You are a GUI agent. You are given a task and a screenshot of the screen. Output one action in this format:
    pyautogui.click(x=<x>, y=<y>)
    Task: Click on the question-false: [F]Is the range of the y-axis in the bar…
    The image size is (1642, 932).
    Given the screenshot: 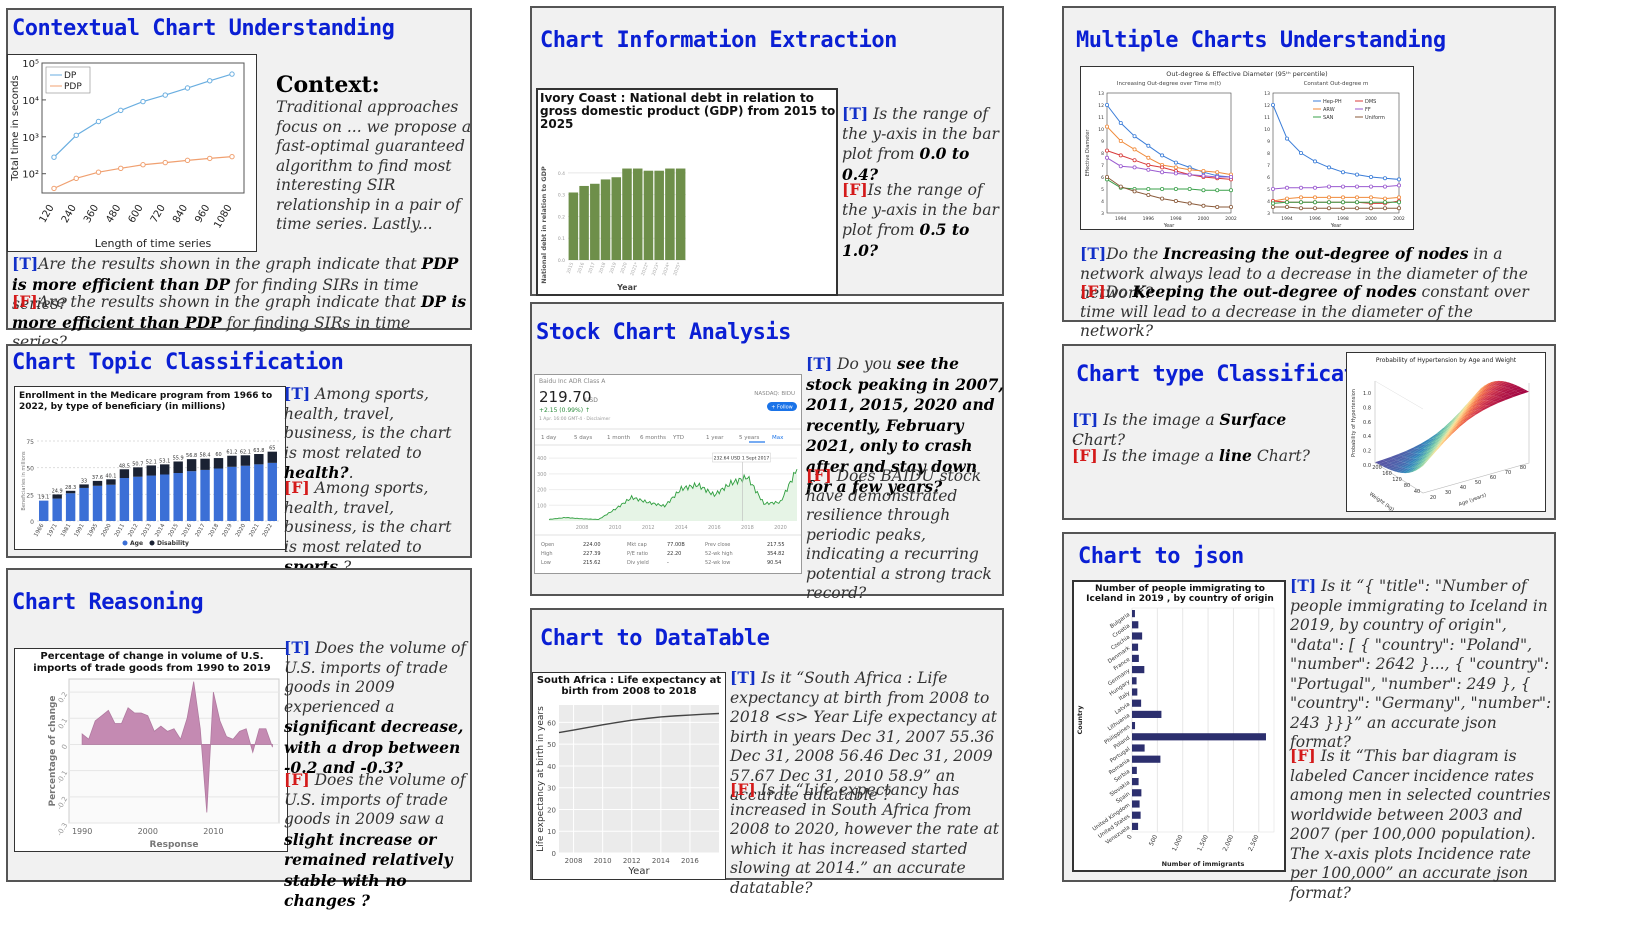 What is the action you would take?
    pyautogui.click(x=923, y=220)
    